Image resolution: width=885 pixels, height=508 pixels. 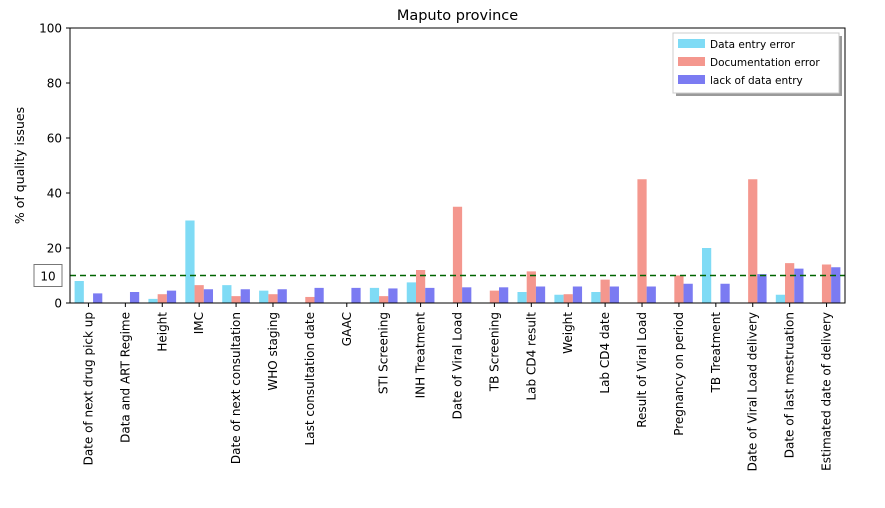 What do you see at coordinates (605, 353) in the screenshot?
I see `x-tick-label-14: Lab CD4 date` at bounding box center [605, 353].